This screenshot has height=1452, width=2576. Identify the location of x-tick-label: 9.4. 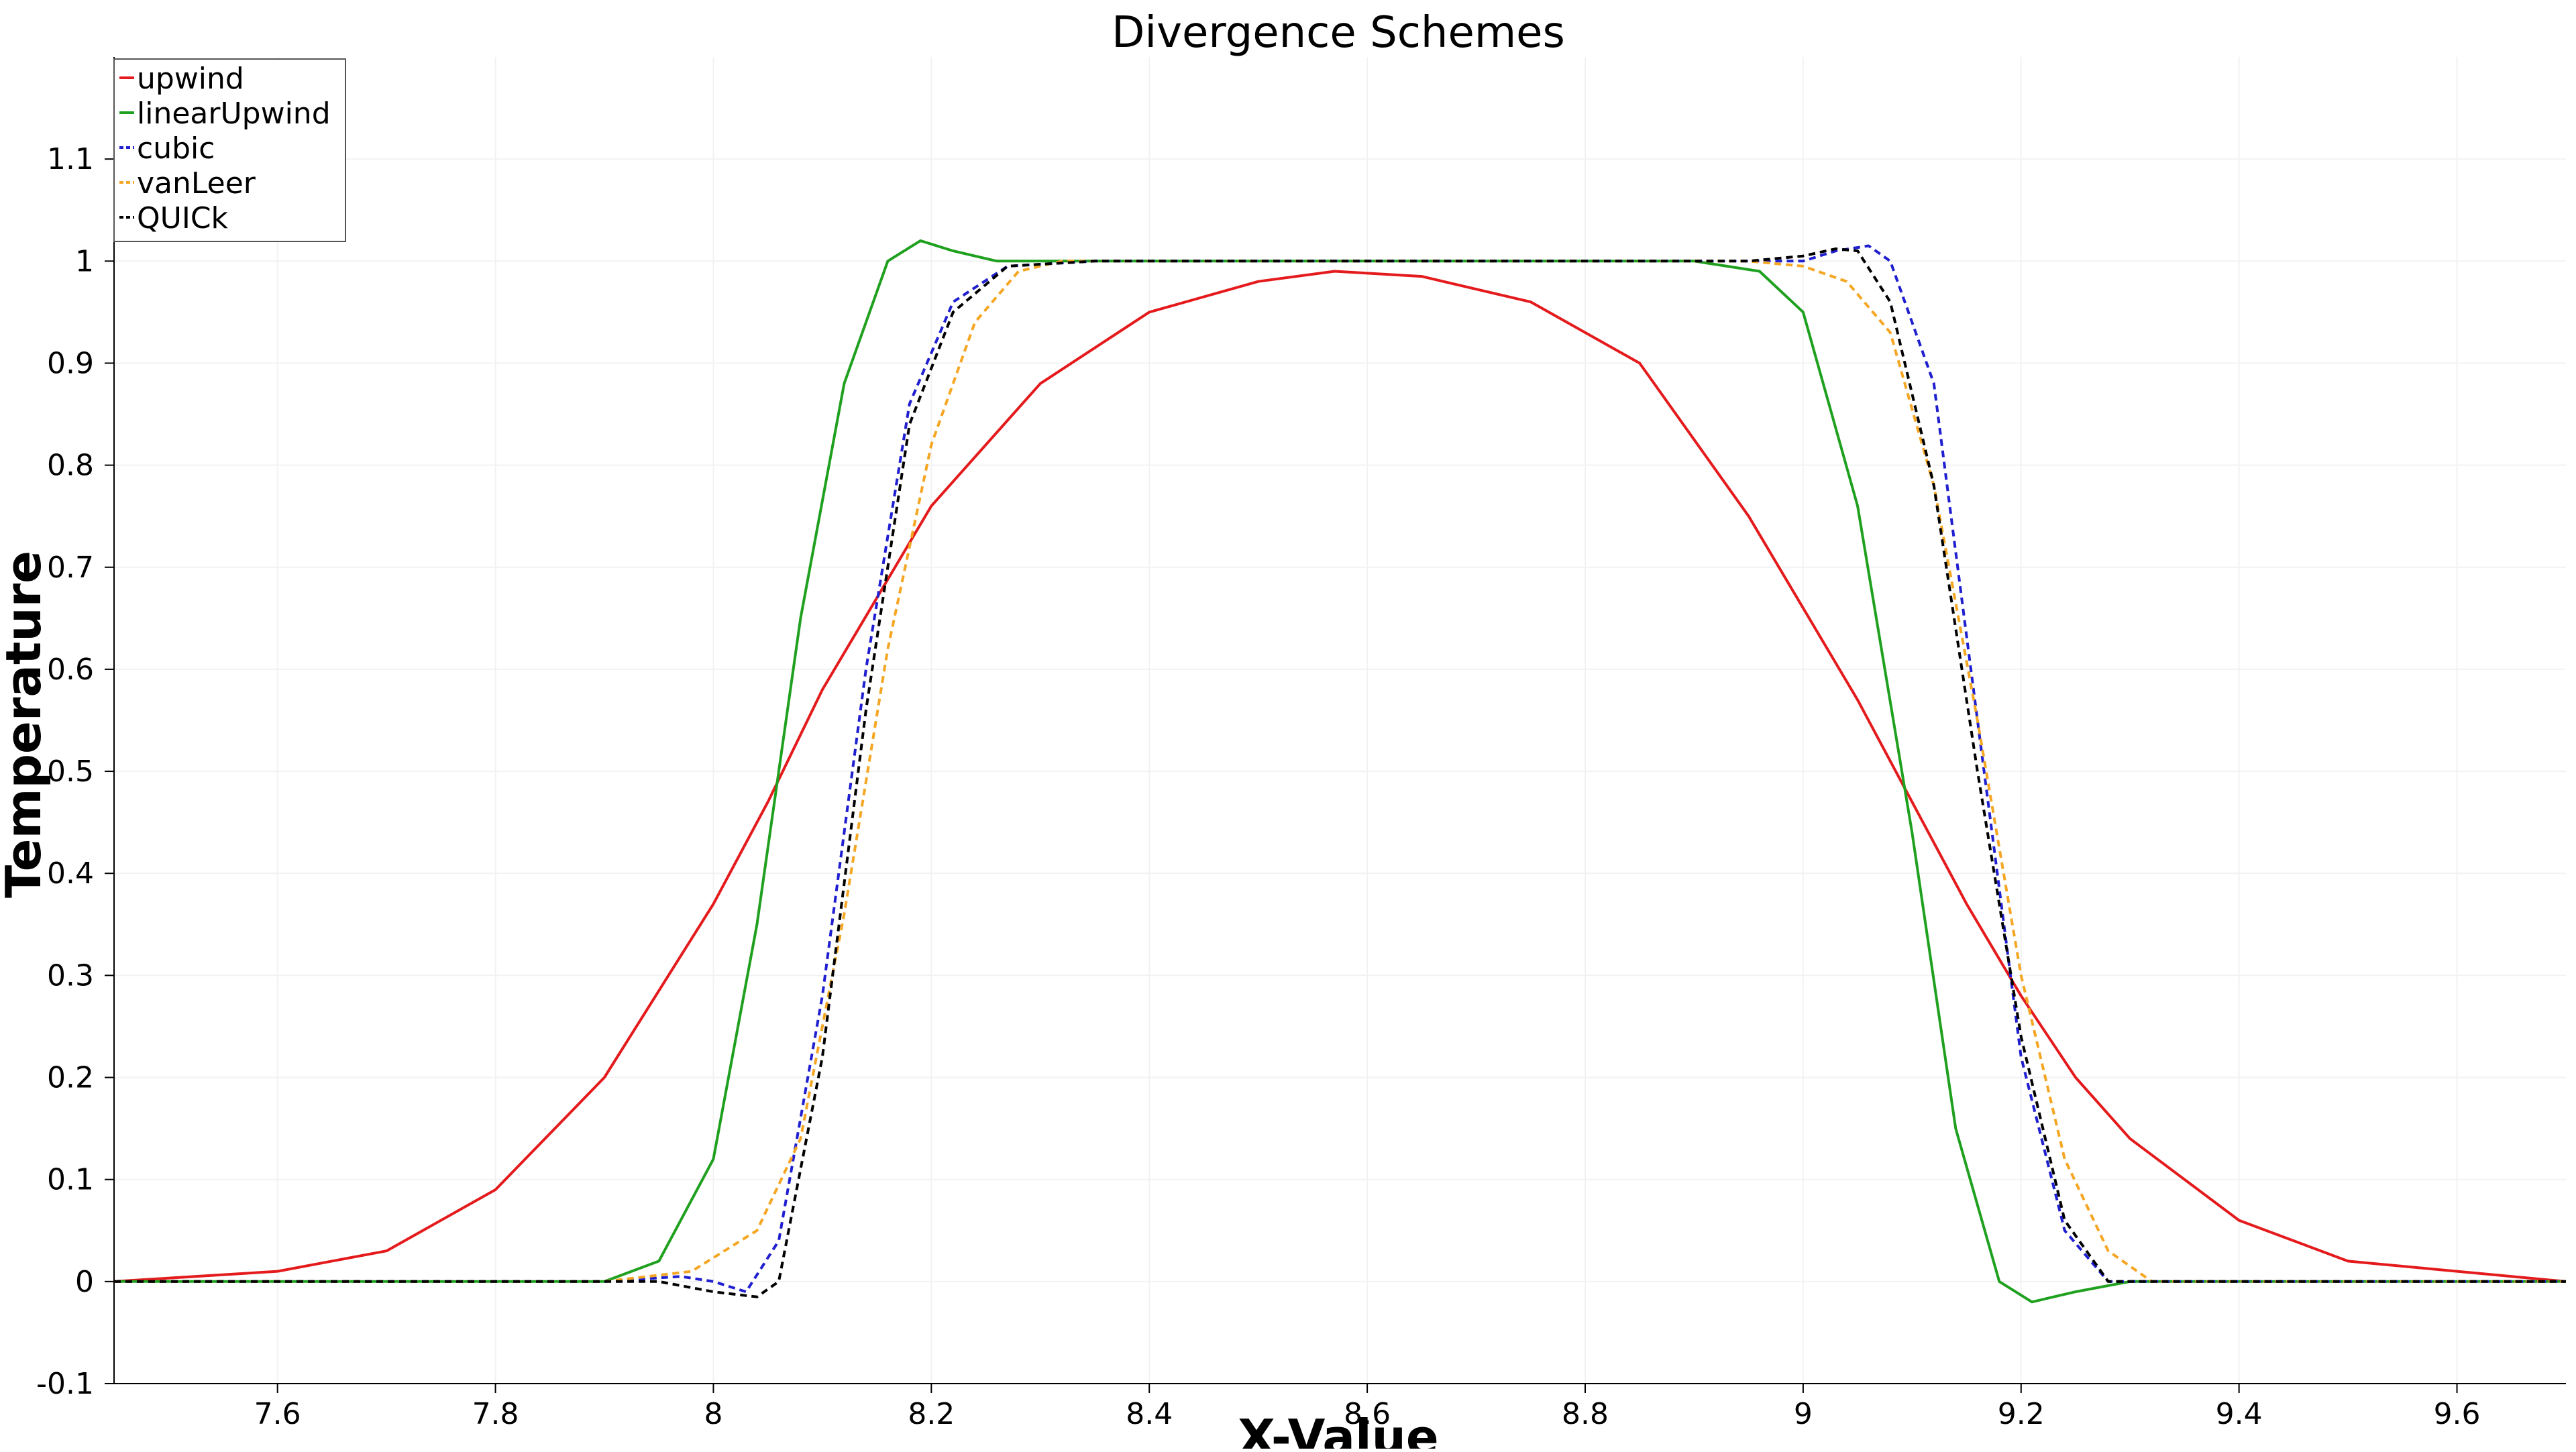
(2239, 1414).